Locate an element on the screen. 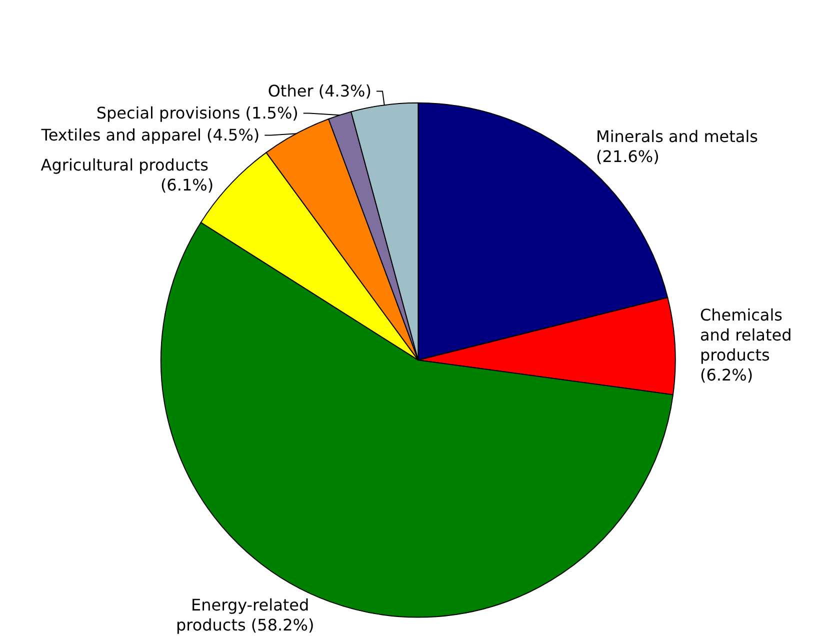 The height and width of the screenshot is (643, 833). data-label: (21.6%) is located at coordinates (628, 156).